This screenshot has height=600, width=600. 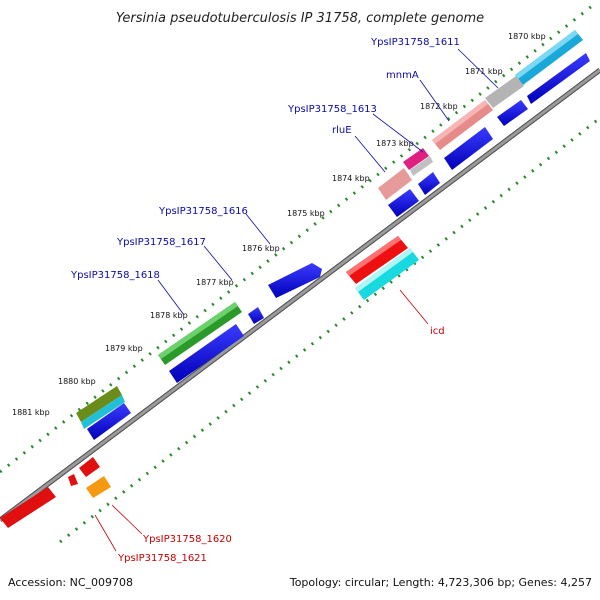 What do you see at coordinates (187, 539) in the screenshot?
I see `label-ypsip31758-1620: YpsIP31758_1620` at bounding box center [187, 539].